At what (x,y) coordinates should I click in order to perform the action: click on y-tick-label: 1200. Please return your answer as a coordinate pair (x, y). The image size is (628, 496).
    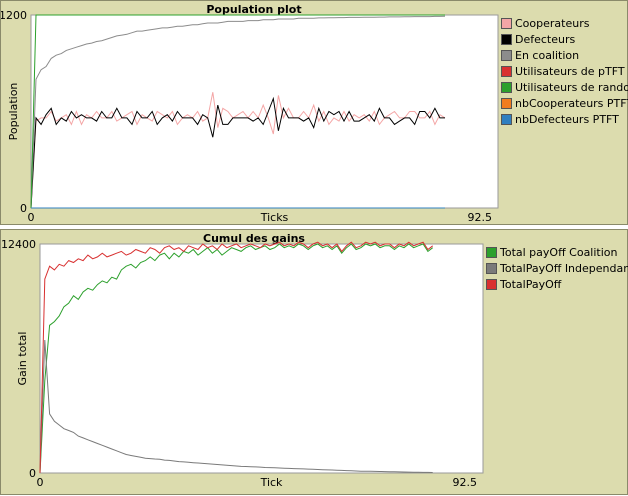
    Looking at the image, I should click on (14, 15).